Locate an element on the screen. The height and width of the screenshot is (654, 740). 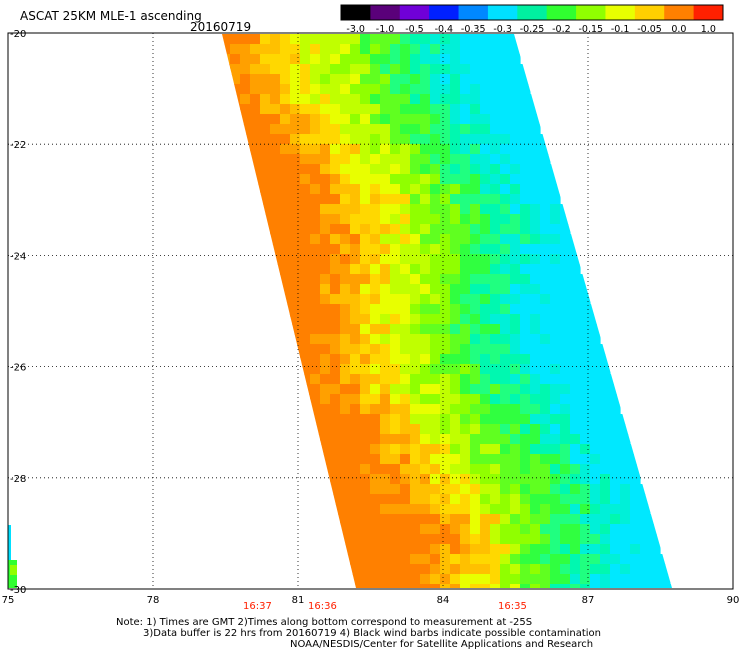
colorbar-cell is located at coordinates (591, 12).